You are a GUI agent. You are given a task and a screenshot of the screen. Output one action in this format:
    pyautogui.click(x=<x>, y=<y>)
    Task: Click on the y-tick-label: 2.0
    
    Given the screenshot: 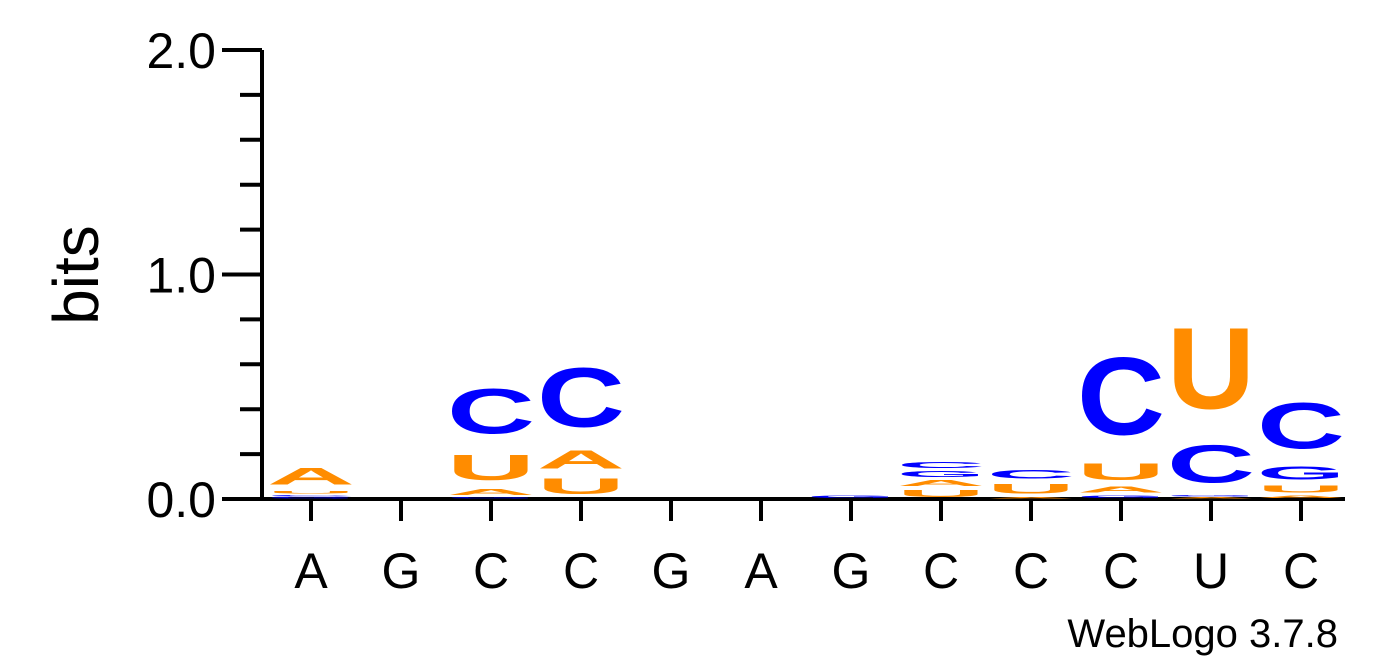 What is the action you would take?
    pyautogui.click(x=181, y=51)
    